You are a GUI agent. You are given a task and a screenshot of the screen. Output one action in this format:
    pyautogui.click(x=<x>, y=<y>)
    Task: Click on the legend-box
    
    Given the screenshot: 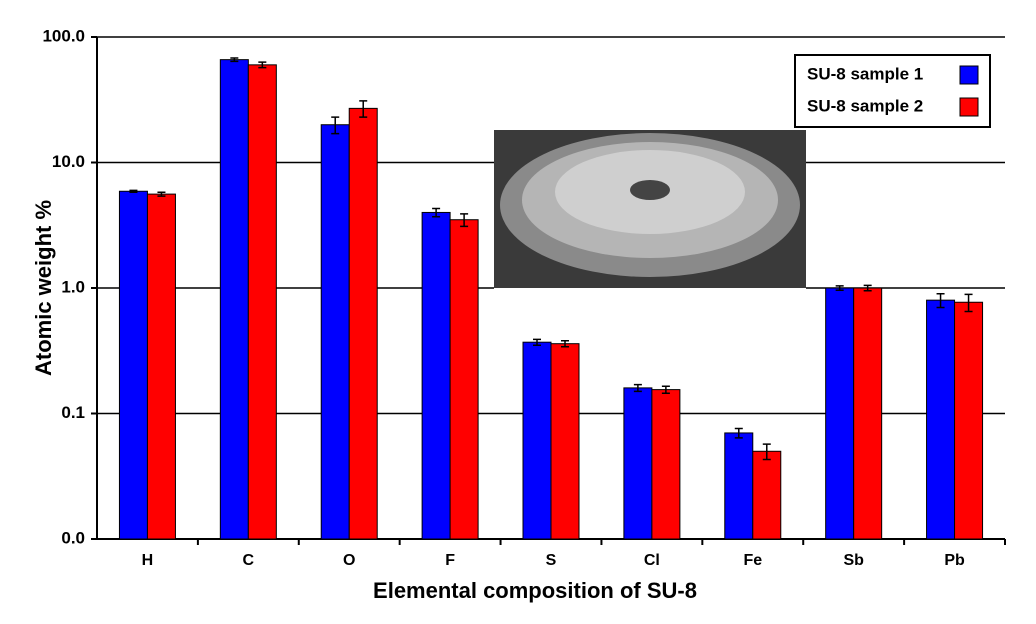 What is the action you would take?
    pyautogui.click(x=892, y=91)
    